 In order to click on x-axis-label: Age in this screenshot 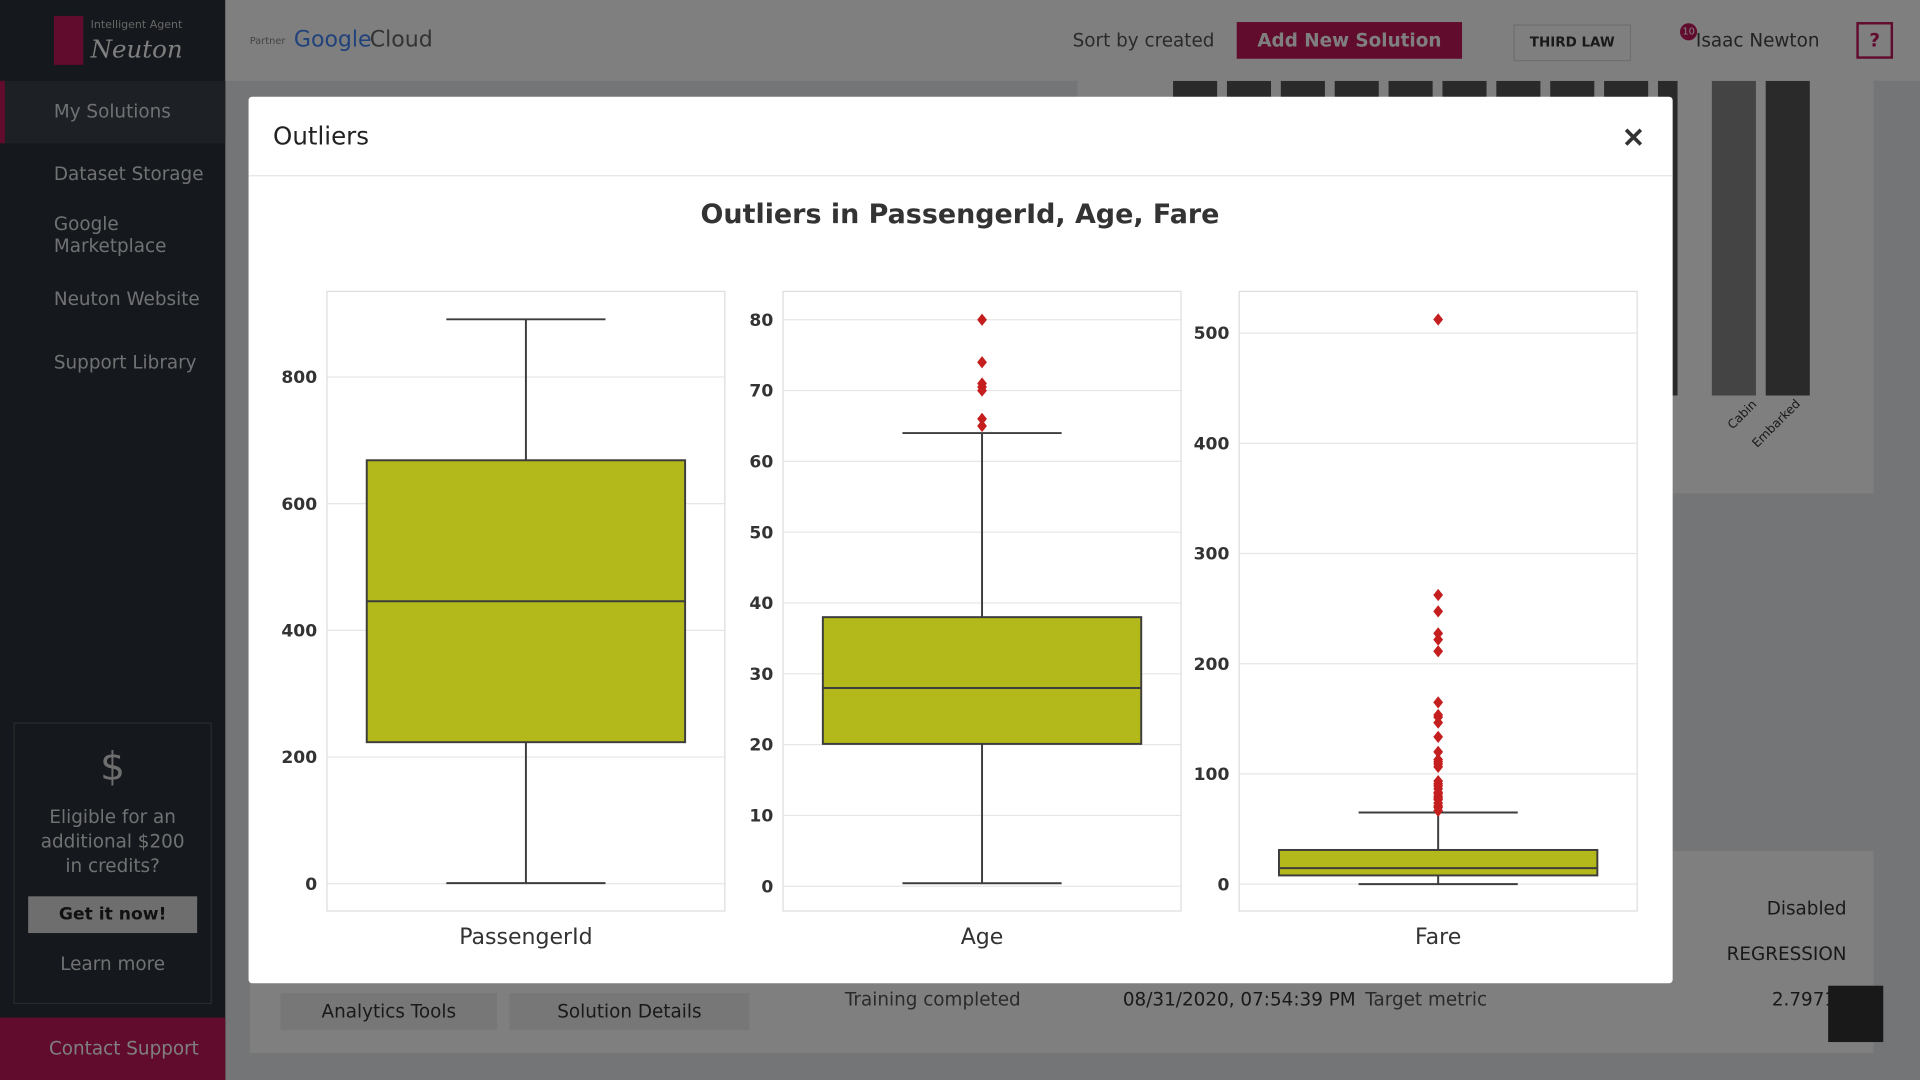, I will do `click(982, 937)`.